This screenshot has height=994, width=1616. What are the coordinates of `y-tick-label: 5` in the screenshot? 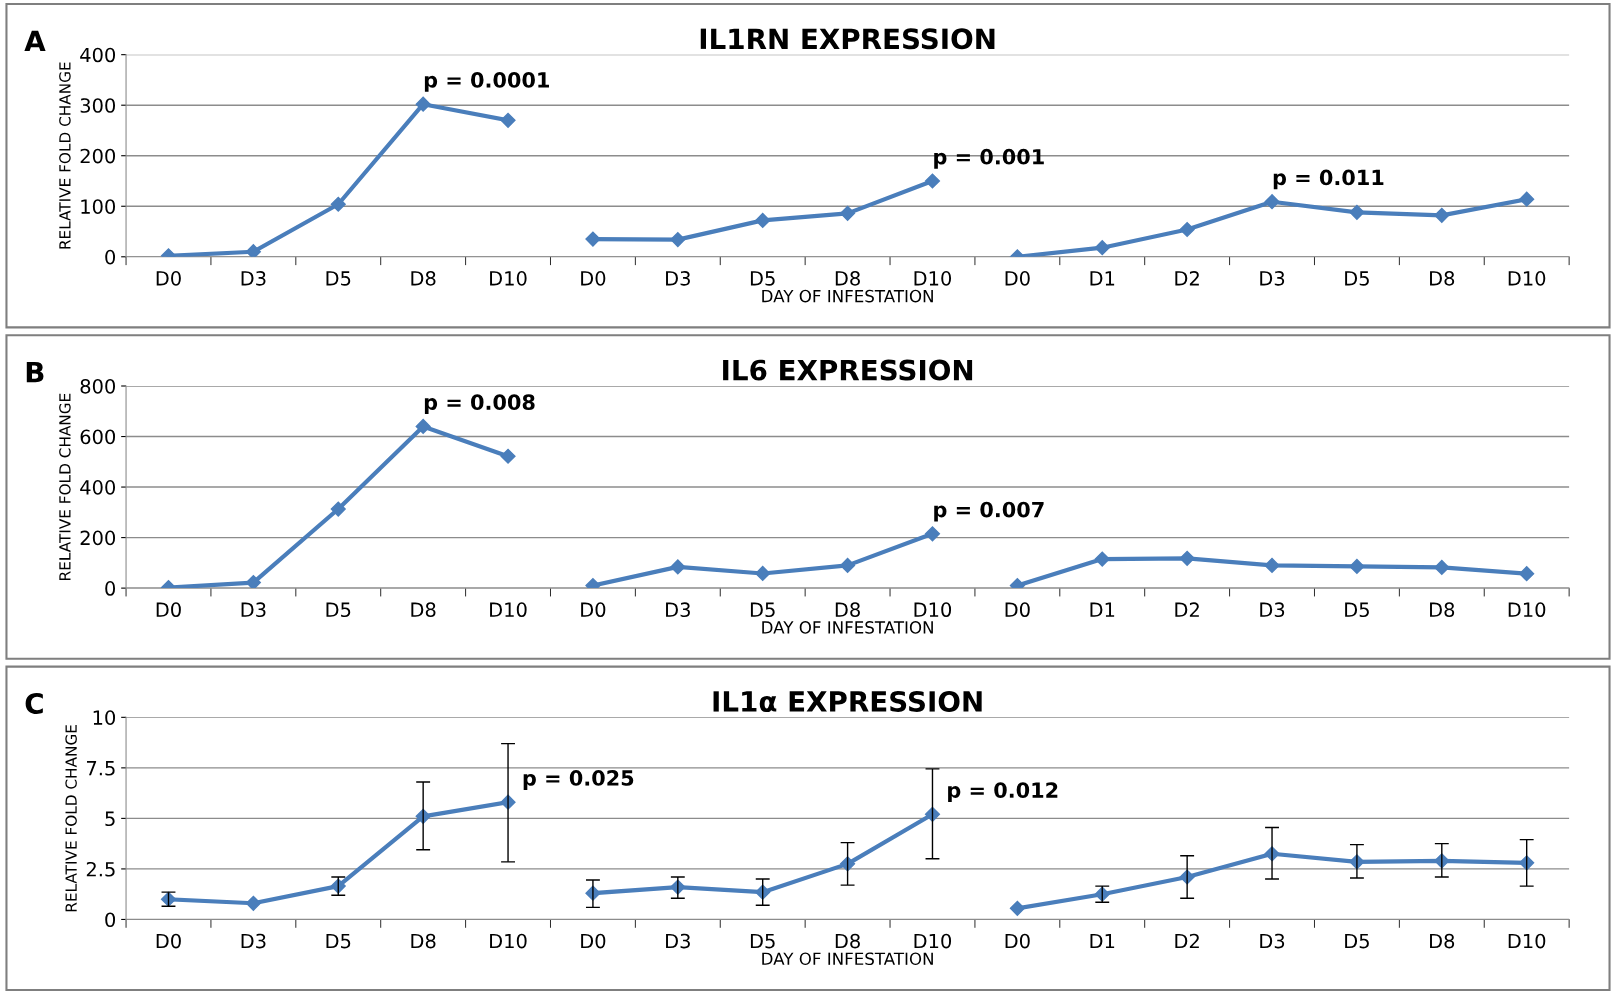 It's located at (110, 819).